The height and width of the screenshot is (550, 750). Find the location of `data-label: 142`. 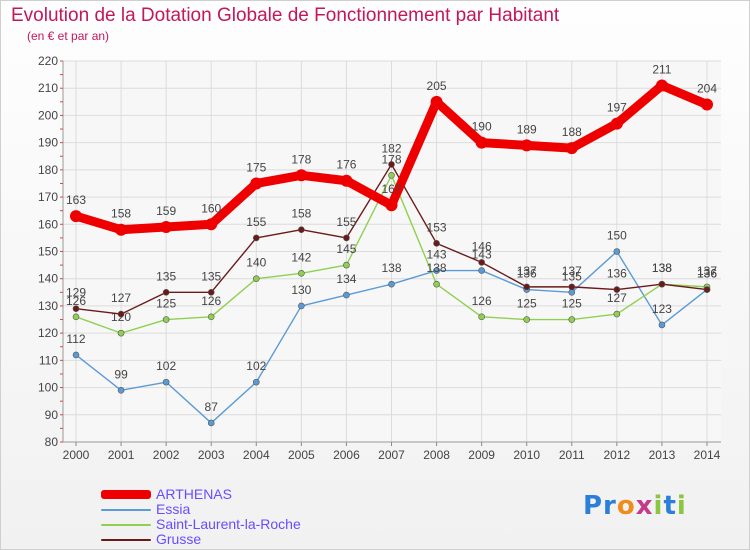

data-label: 142 is located at coordinates (301, 257).